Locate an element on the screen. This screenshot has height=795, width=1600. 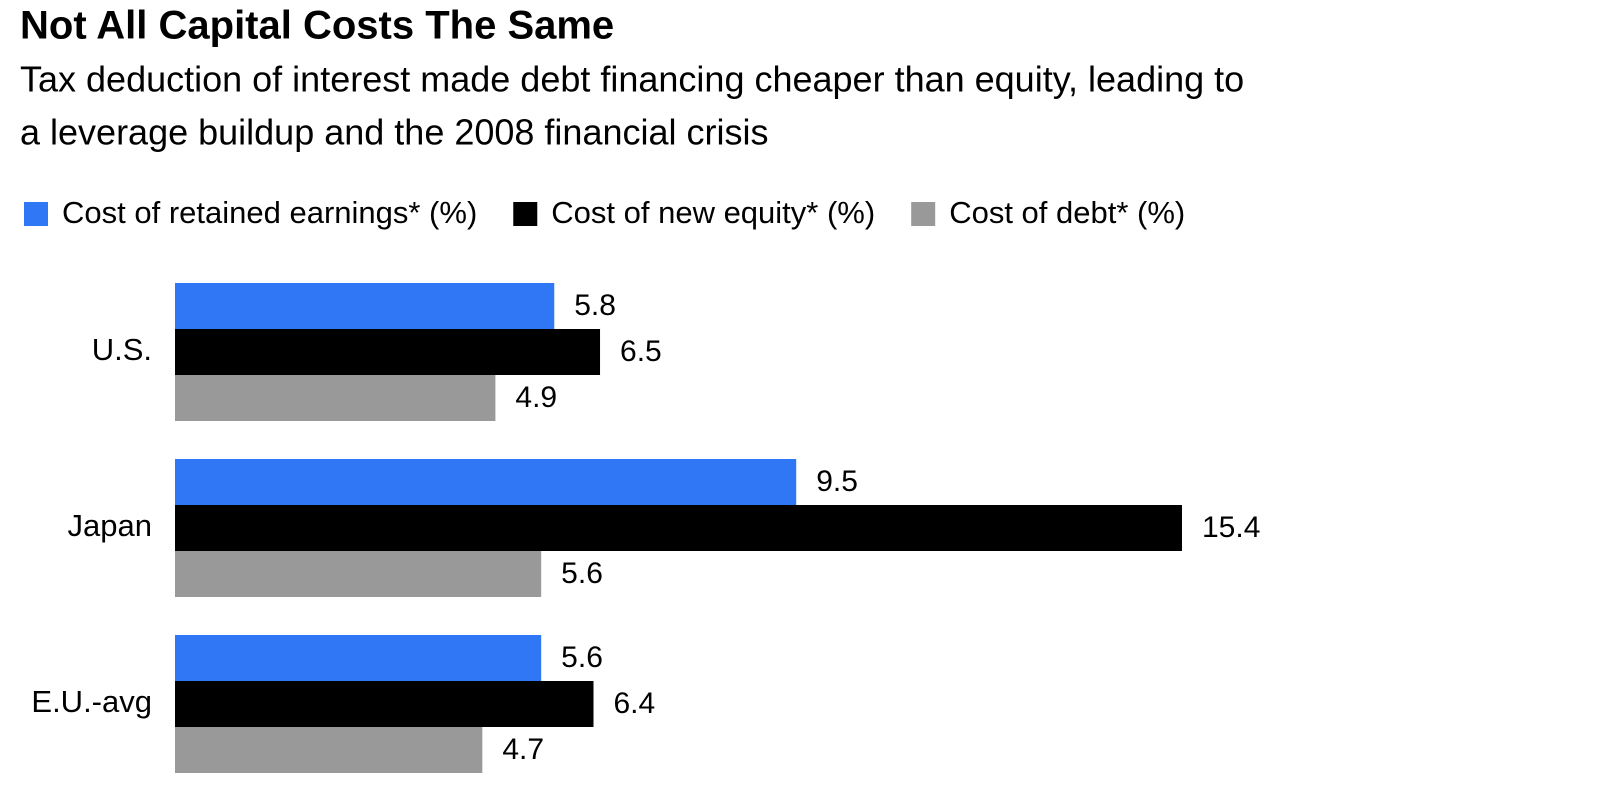
legend-label: Cost of new equity* (%) is located at coordinates (713, 212).